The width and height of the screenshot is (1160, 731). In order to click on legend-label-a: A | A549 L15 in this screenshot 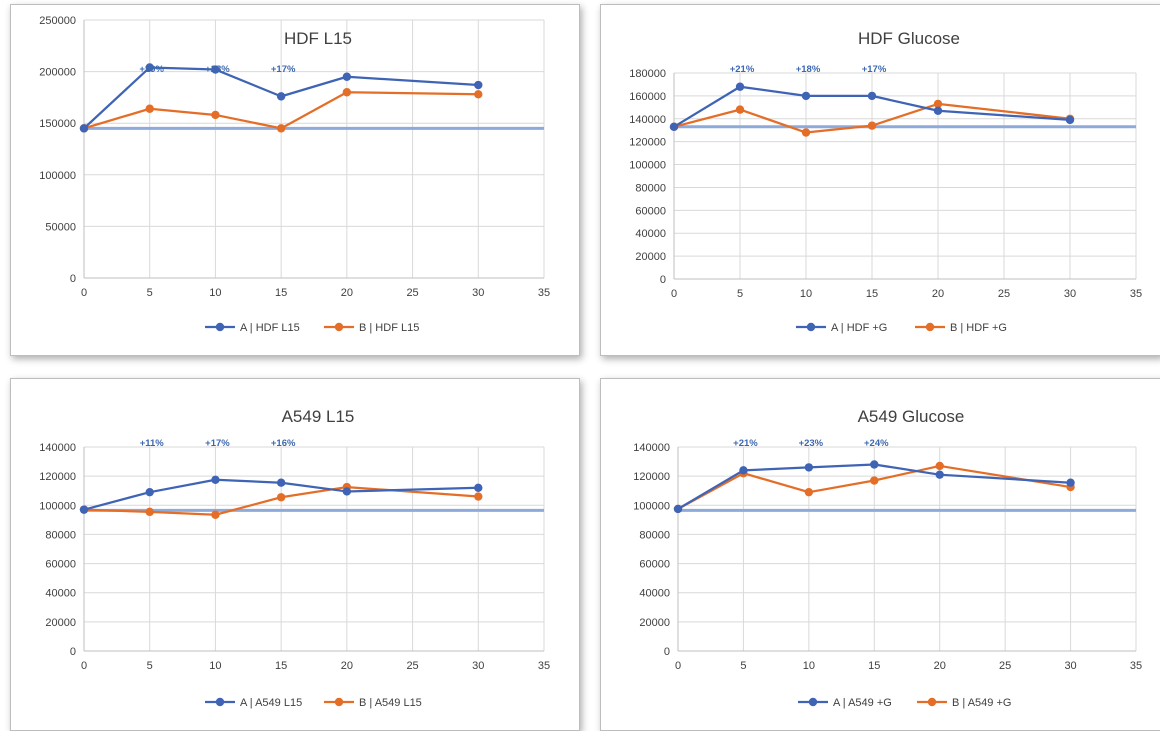, I will do `click(271, 703)`.